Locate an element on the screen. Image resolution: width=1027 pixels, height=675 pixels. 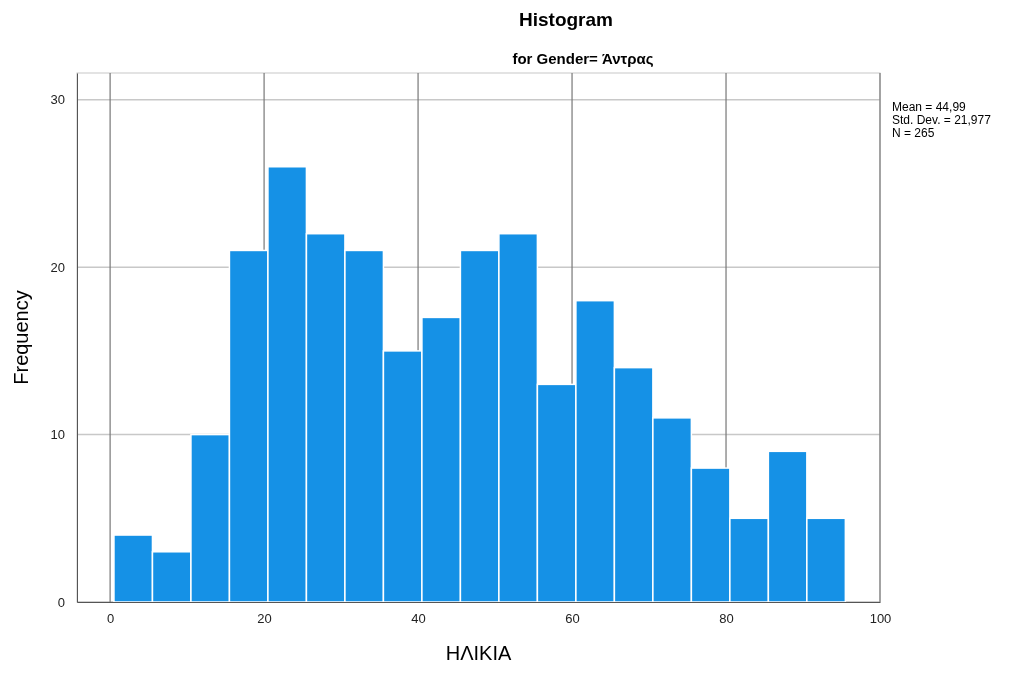
y-tick-label: 20 is located at coordinates (57, 267).